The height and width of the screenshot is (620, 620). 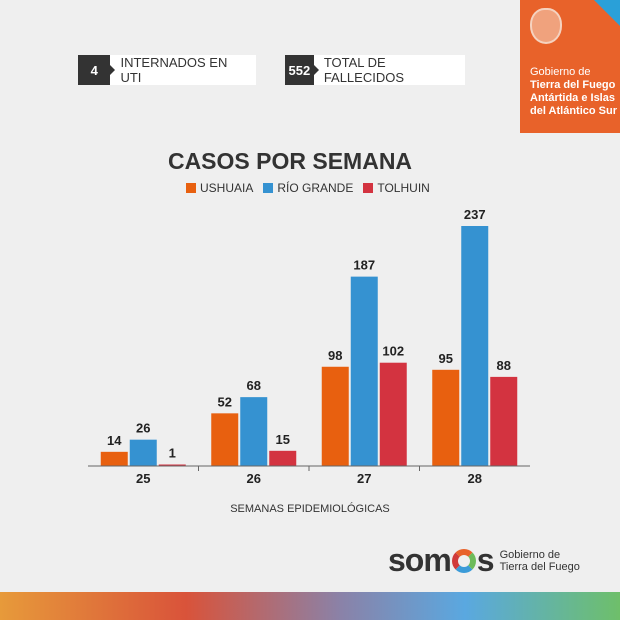 What do you see at coordinates (143, 428) in the screenshot?
I see `data-label: 26` at bounding box center [143, 428].